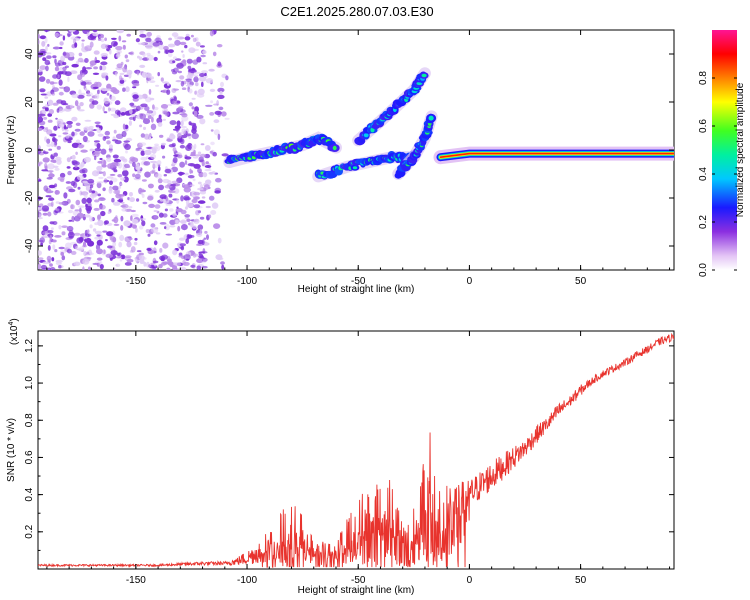 This screenshot has width=750, height=600. What do you see at coordinates (29, 420) in the screenshot?
I see `y-tick-label: 0.8` at bounding box center [29, 420].